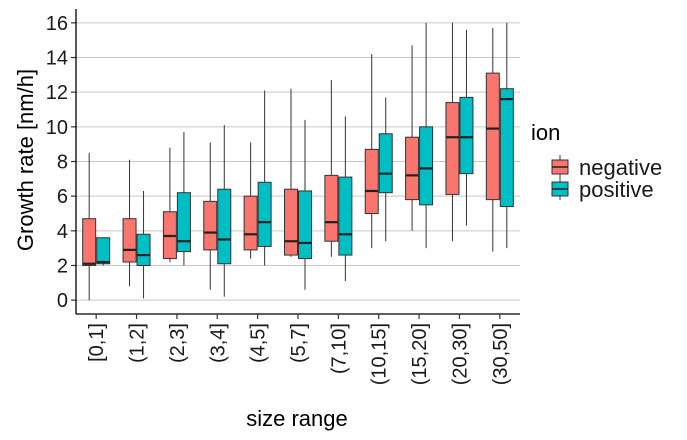 The height and width of the screenshot is (440, 687). What do you see at coordinates (218, 343) in the screenshot?
I see `x-tick-label: (3,4]` at bounding box center [218, 343].